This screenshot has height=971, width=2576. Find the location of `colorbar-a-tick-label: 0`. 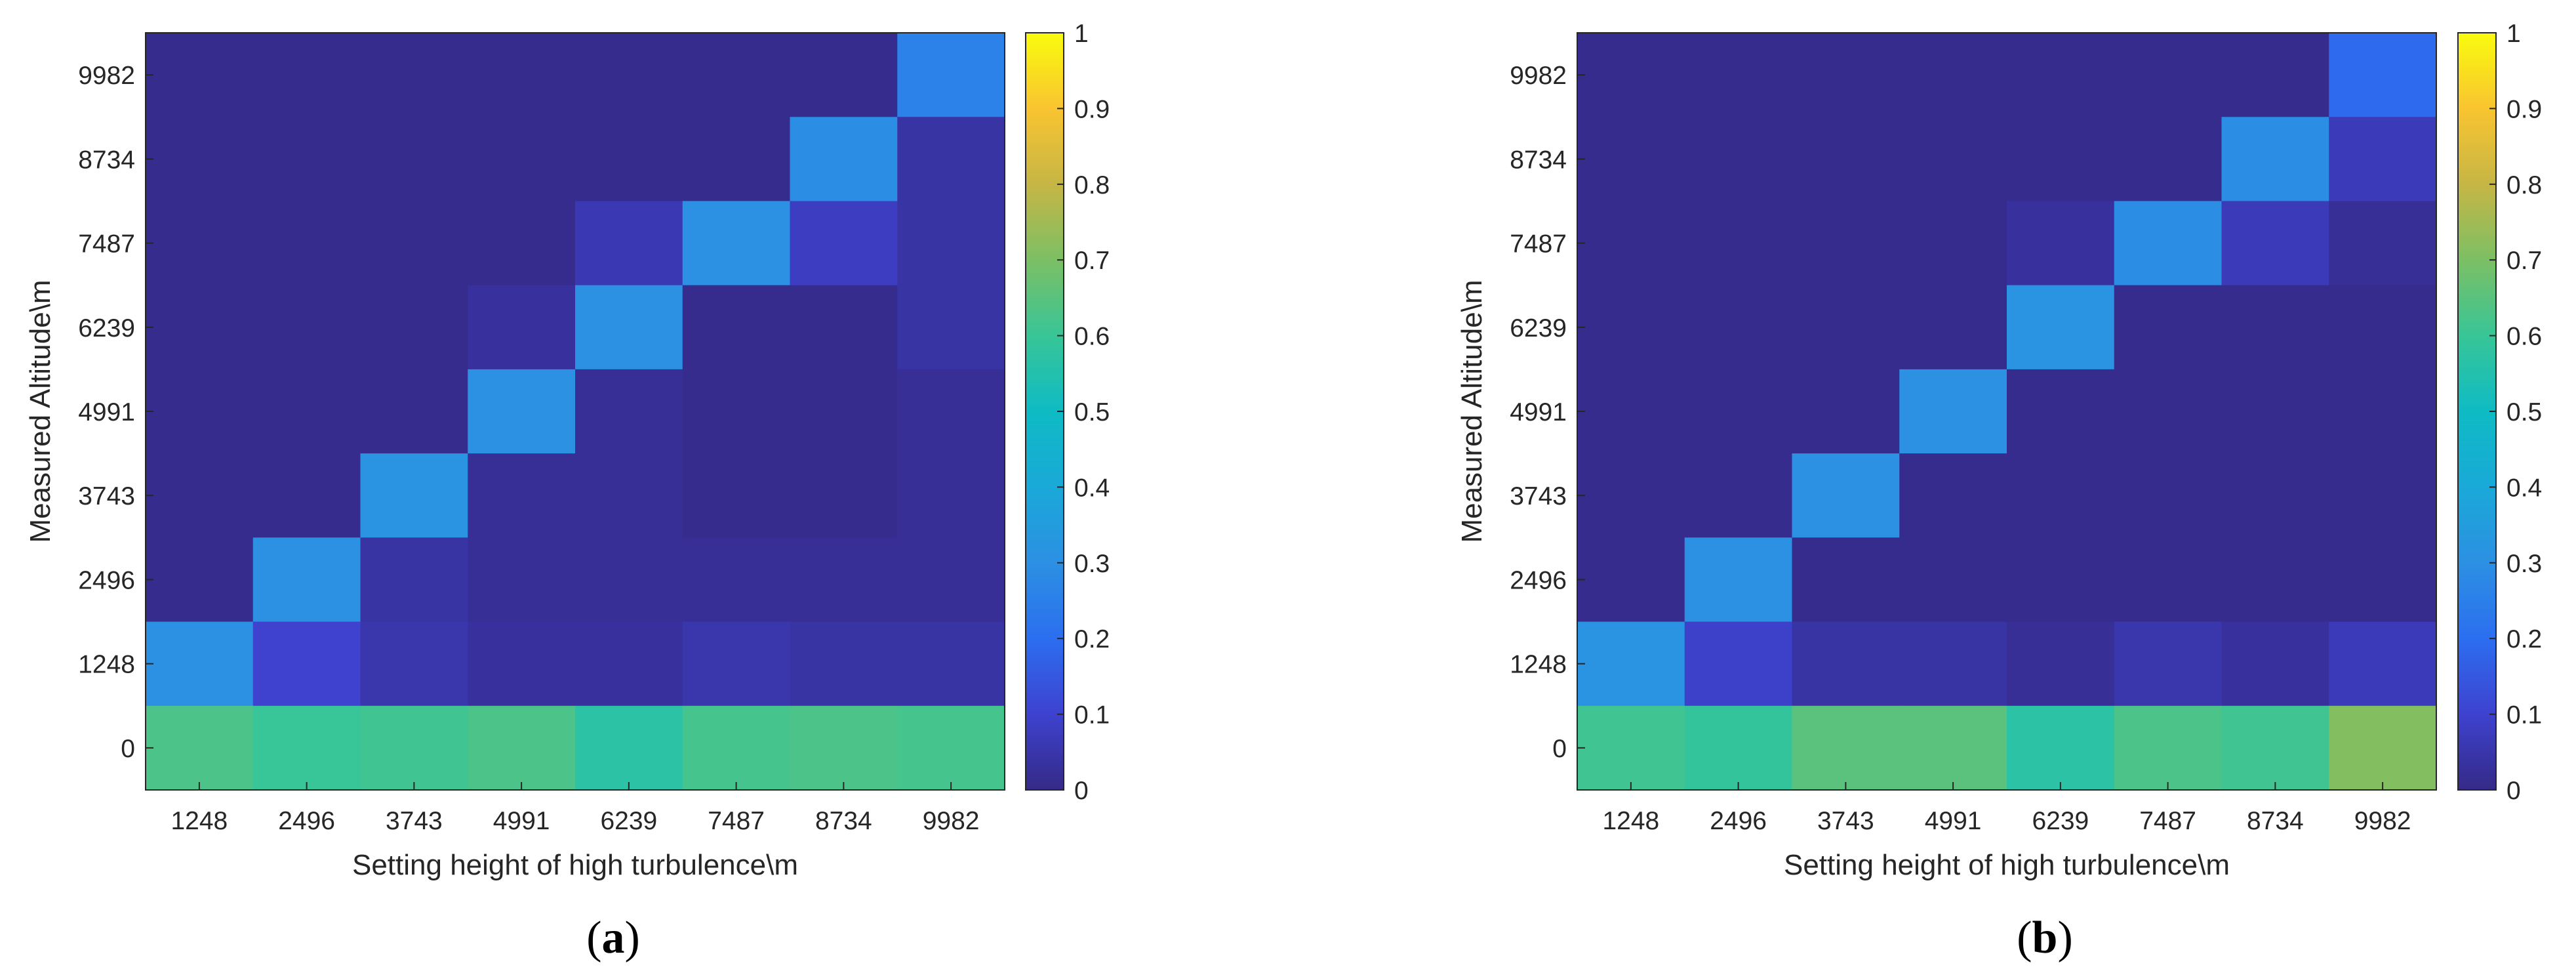

colorbar-a-tick-label: 0 is located at coordinates (1081, 791).